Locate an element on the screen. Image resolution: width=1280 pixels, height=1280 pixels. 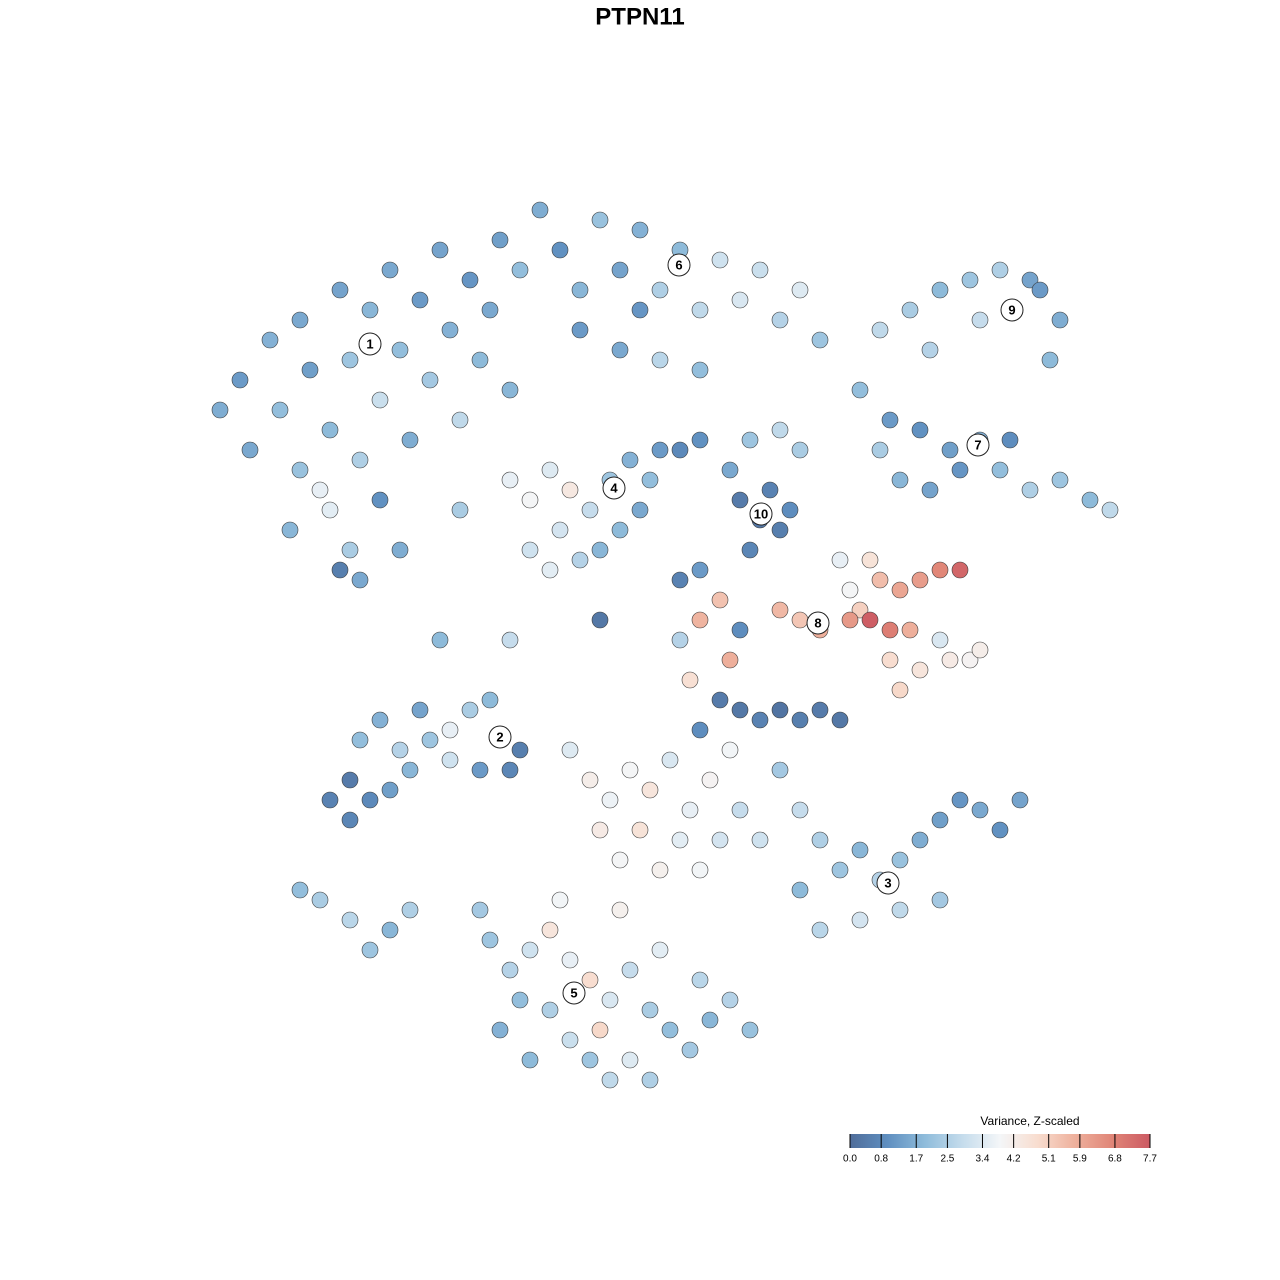
colorbar-tick-label: 1.7 is located at coordinates (916, 1159).